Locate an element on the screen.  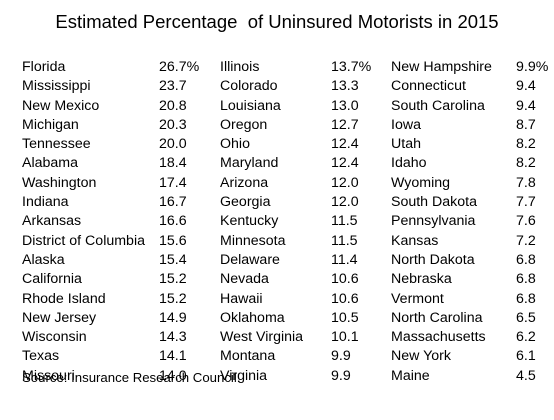
uninsured-percentage: 7.6 is located at coordinates (526, 221).